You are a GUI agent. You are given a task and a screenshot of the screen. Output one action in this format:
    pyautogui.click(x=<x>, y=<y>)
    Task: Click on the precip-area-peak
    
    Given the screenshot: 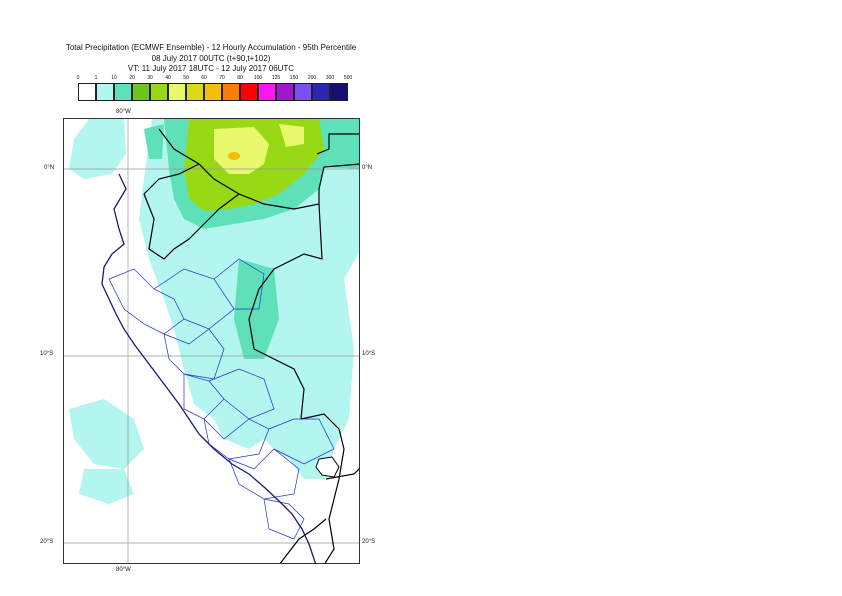 What is the action you would take?
    pyautogui.click(x=234, y=156)
    